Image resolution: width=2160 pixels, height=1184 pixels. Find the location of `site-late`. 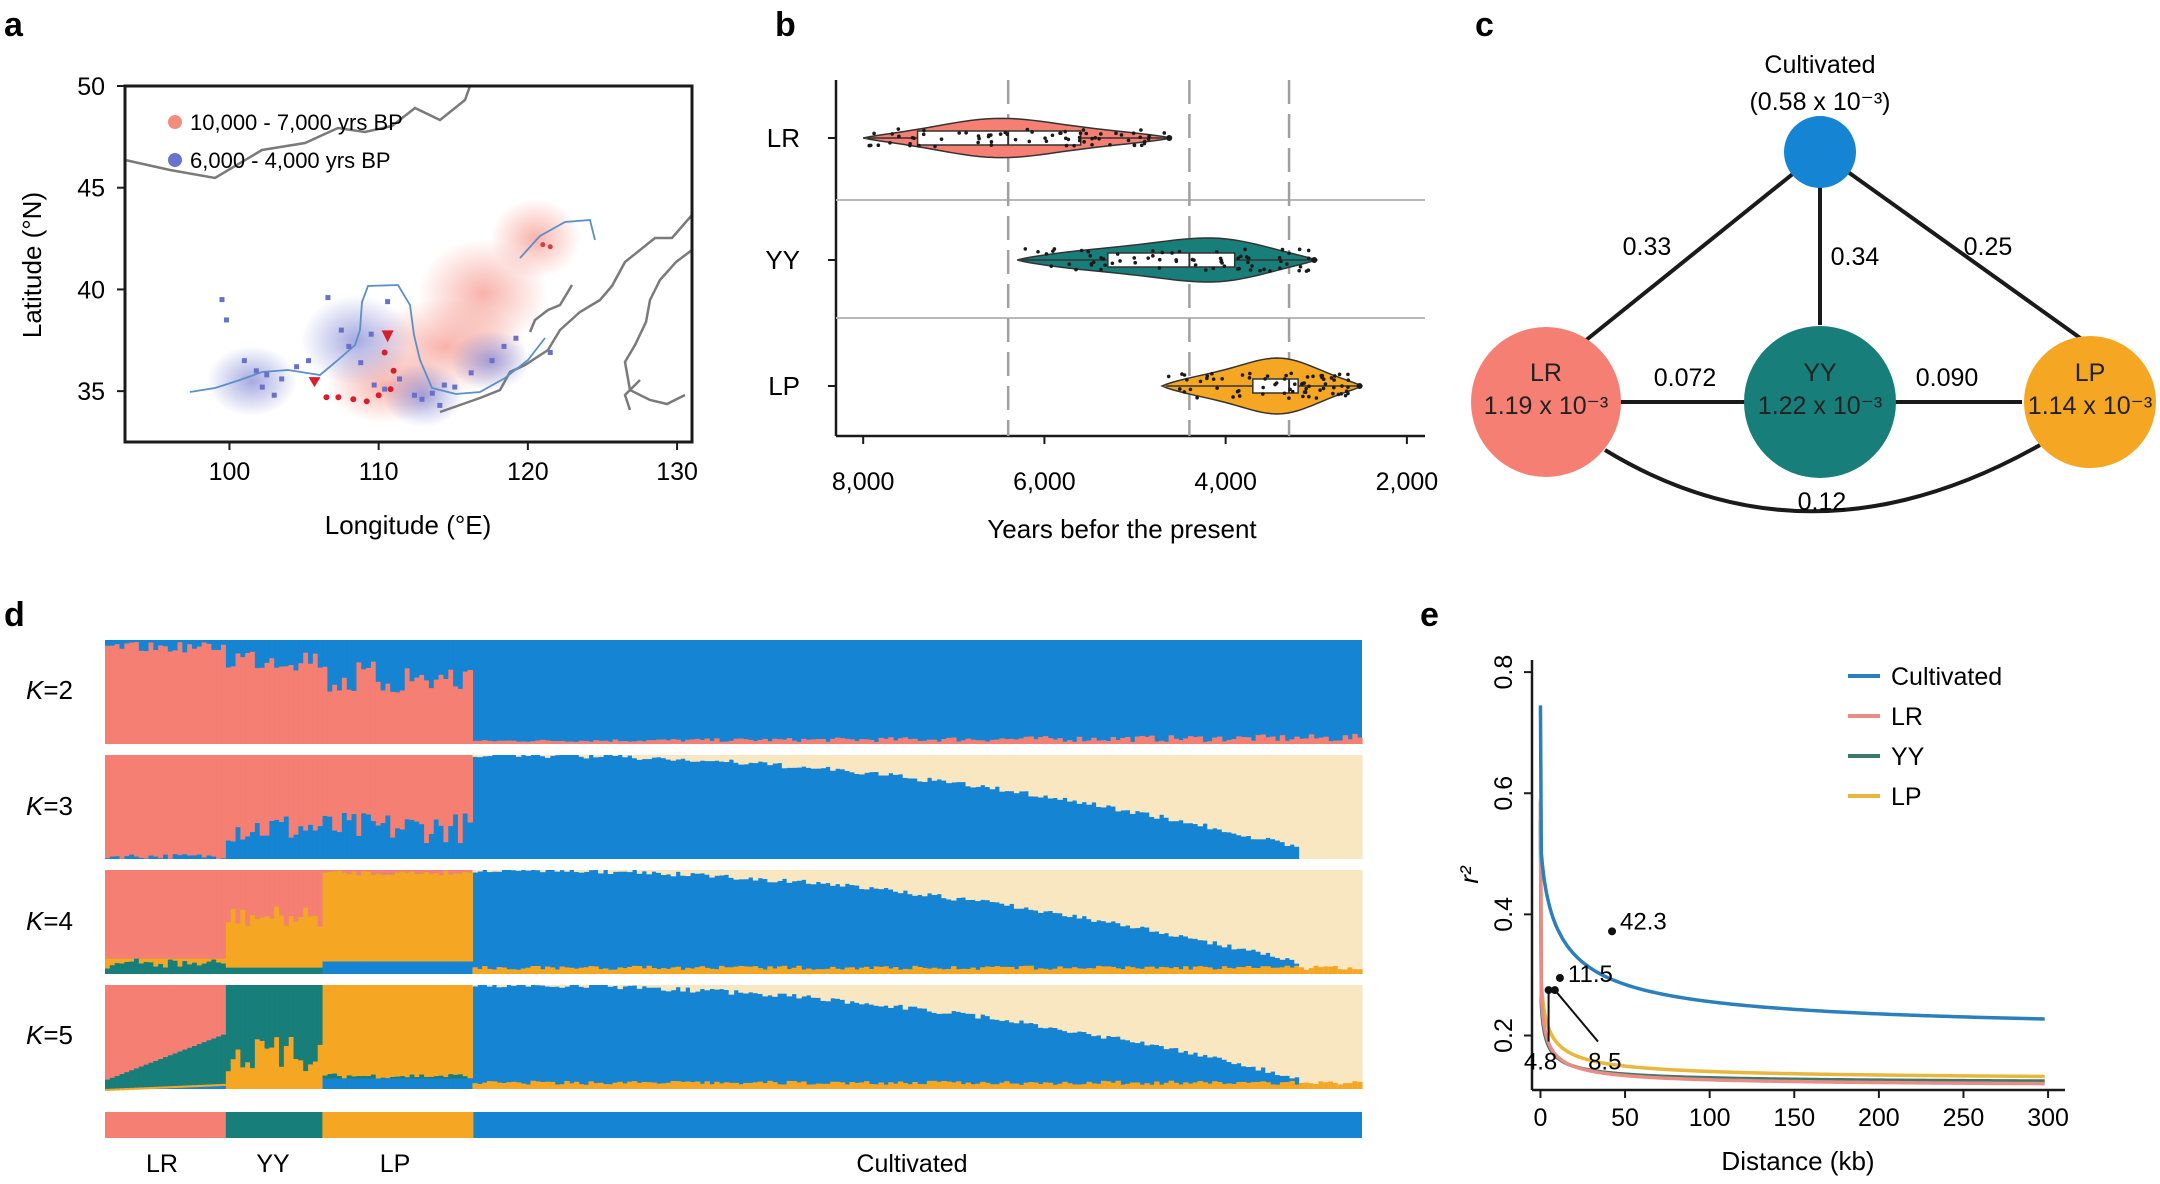

site-late is located at coordinates (309, 361).